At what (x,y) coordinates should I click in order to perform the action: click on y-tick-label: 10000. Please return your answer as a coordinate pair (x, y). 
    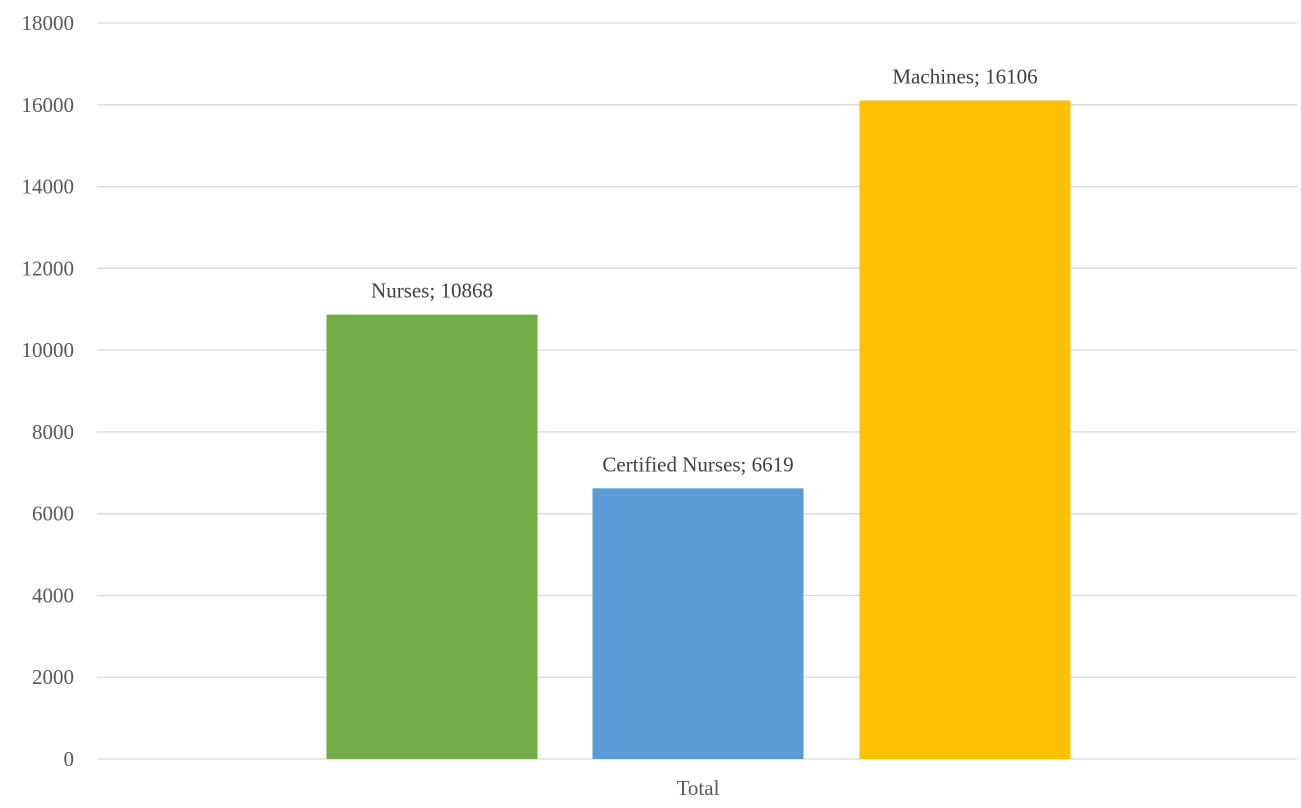
    Looking at the image, I should click on (48, 350).